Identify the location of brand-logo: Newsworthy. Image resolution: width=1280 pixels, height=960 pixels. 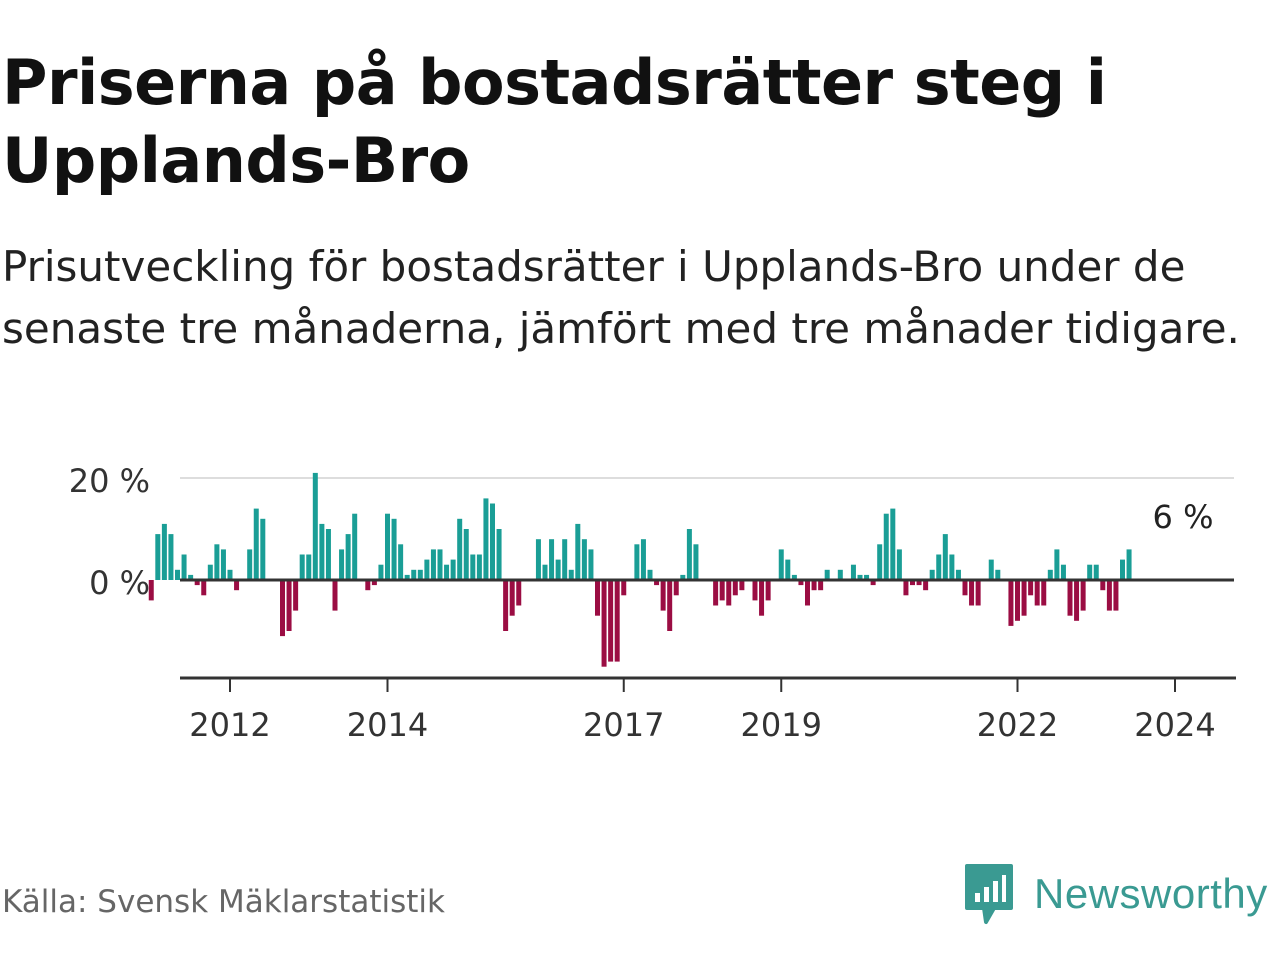
(1116, 894).